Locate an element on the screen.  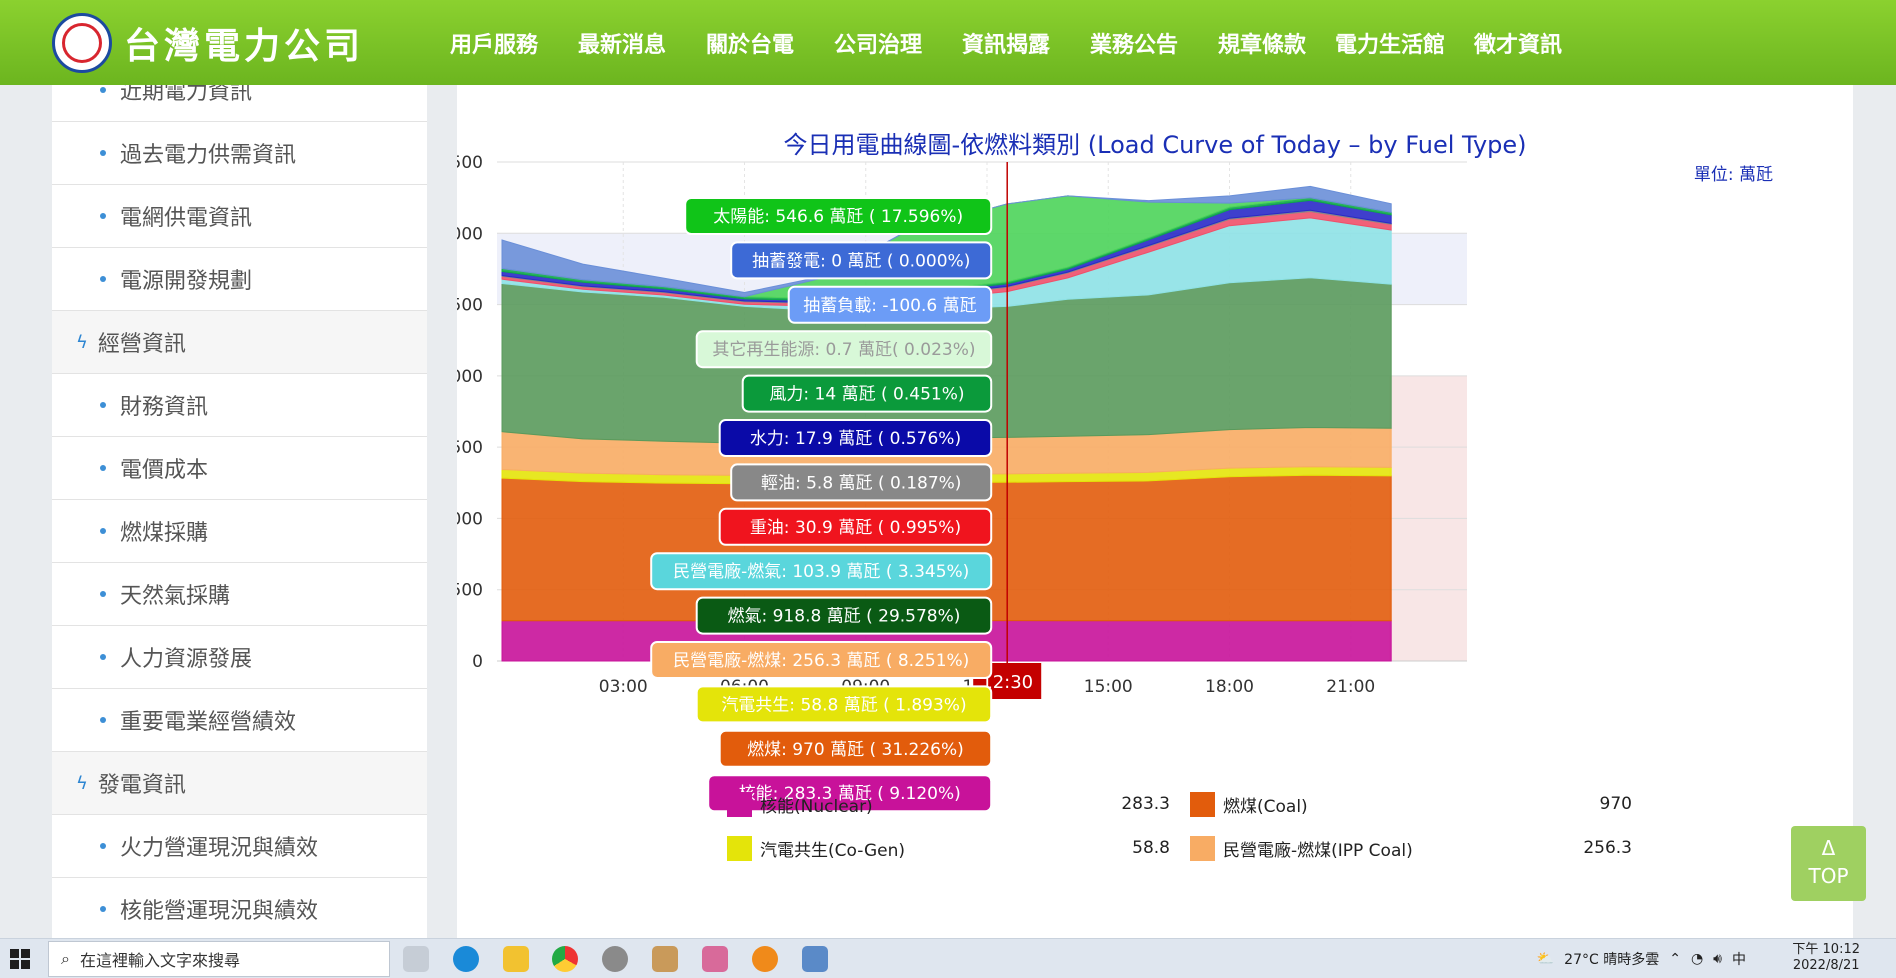
document-app-icon is located at coordinates (815, 959).